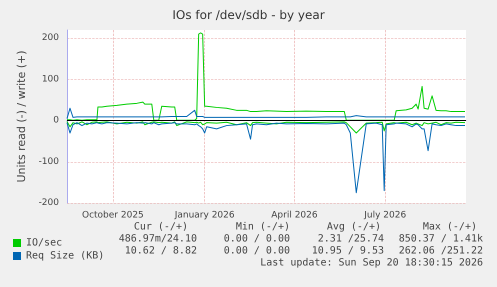 This screenshot has height=287, width=497. What do you see at coordinates (21, 116) in the screenshot?
I see `y-axis-title: Units read (-) / write (+)` at bounding box center [21, 116].